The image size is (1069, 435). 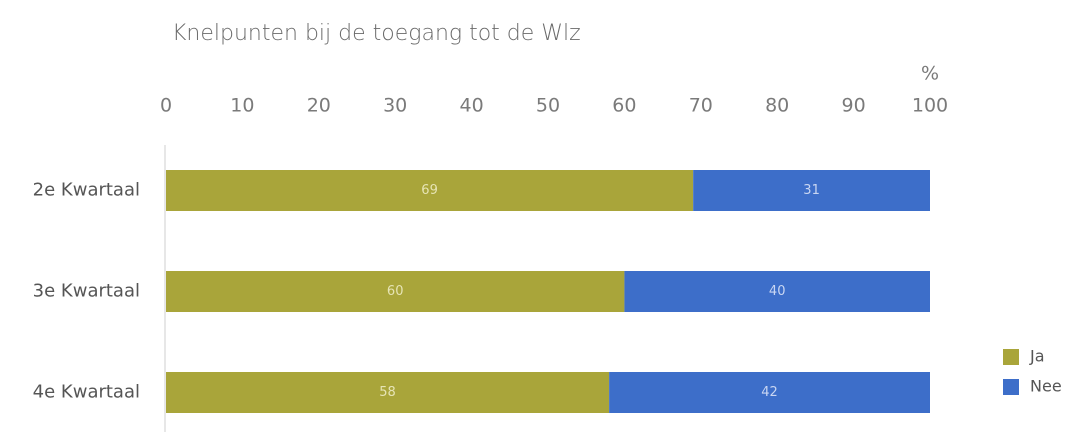 What do you see at coordinates (1037, 356) in the screenshot?
I see `legend-label: Ja` at bounding box center [1037, 356].